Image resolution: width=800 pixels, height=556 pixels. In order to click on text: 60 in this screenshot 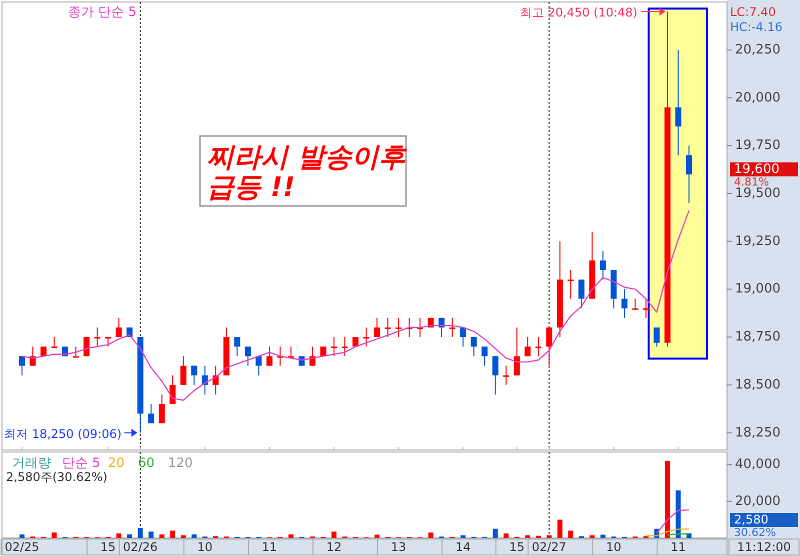, I will do `click(146, 463)`.